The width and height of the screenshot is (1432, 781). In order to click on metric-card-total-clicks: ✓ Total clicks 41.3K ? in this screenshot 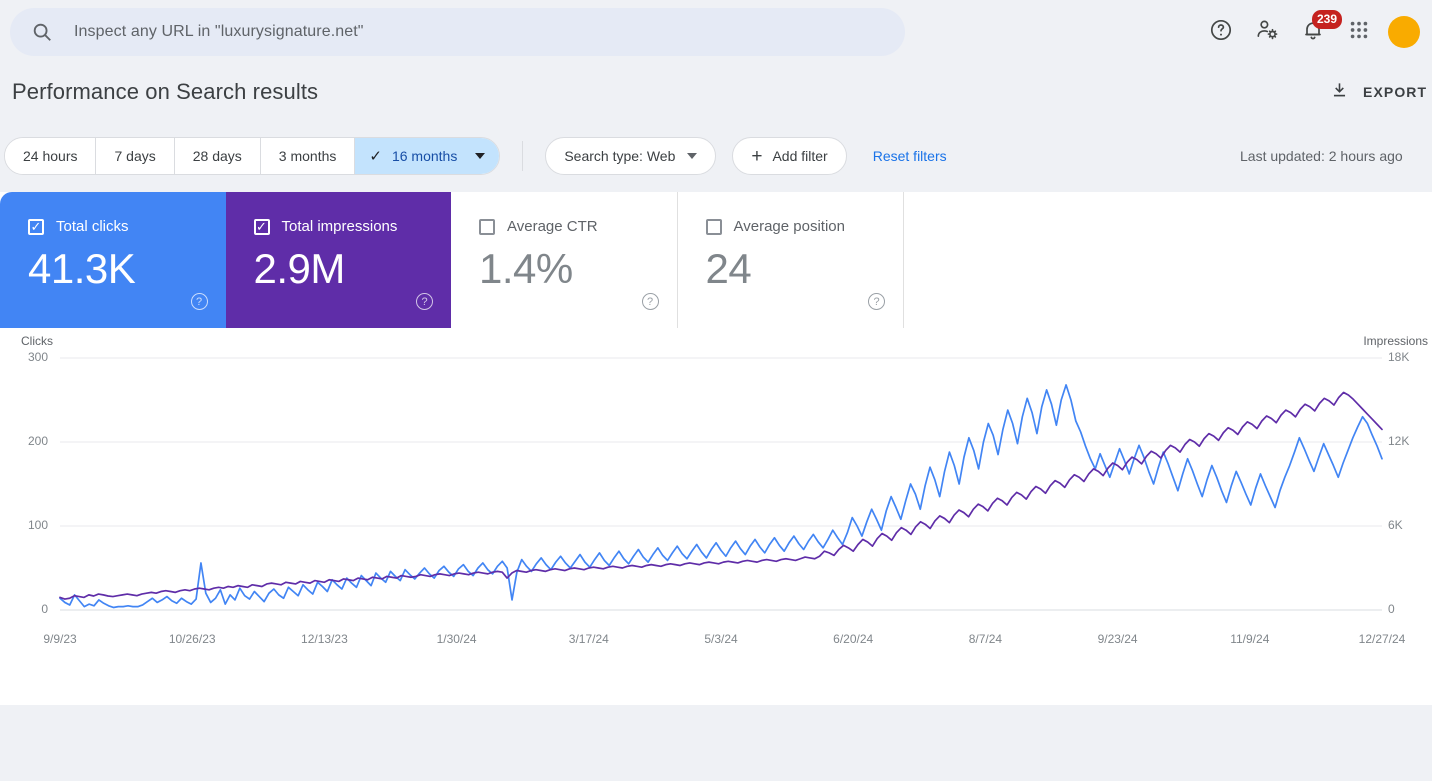, I will do `click(113, 260)`.